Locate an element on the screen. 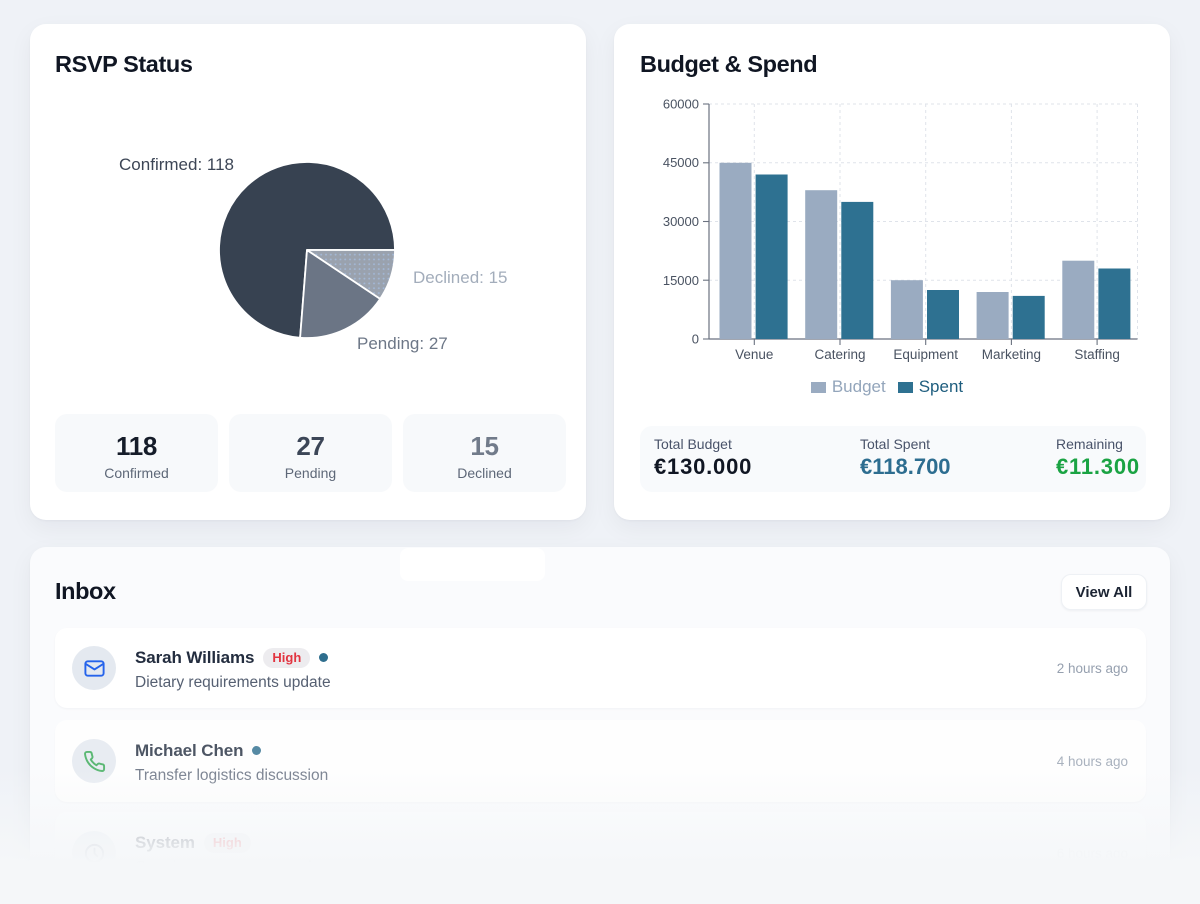 The width and height of the screenshot is (1200, 904). svg-text: Staffing is located at coordinates (1097, 354).